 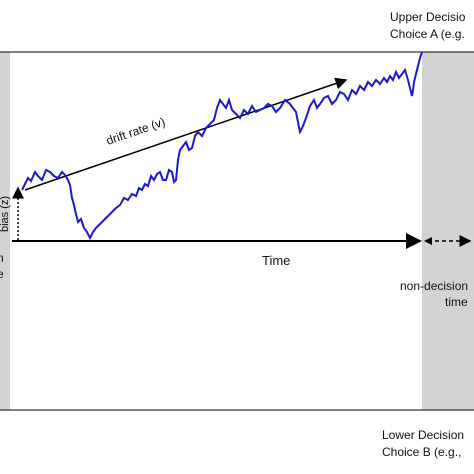 What do you see at coordinates (448, 231) in the screenshot?
I see `right-gray-strip` at bounding box center [448, 231].